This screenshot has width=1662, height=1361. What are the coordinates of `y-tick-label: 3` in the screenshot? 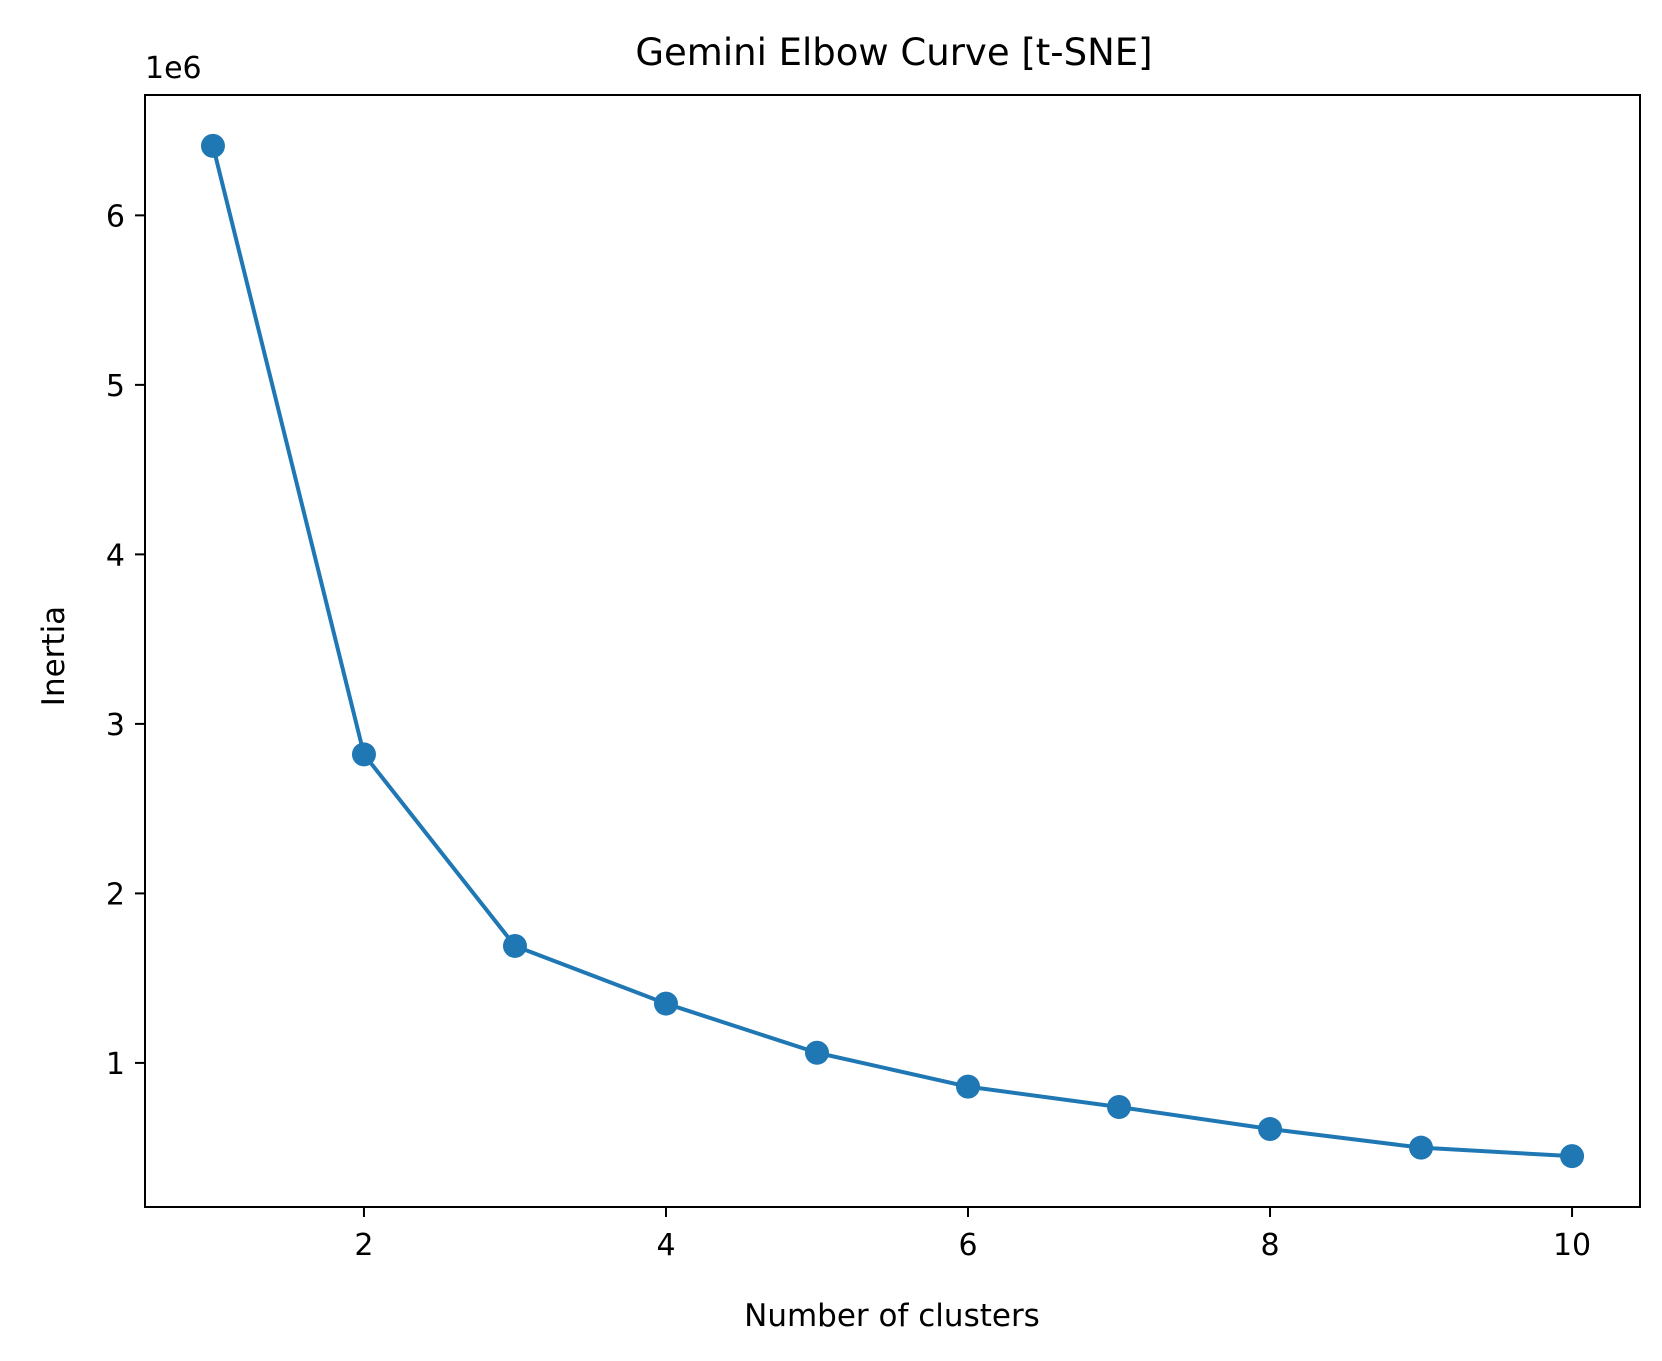 It's located at (115, 725).